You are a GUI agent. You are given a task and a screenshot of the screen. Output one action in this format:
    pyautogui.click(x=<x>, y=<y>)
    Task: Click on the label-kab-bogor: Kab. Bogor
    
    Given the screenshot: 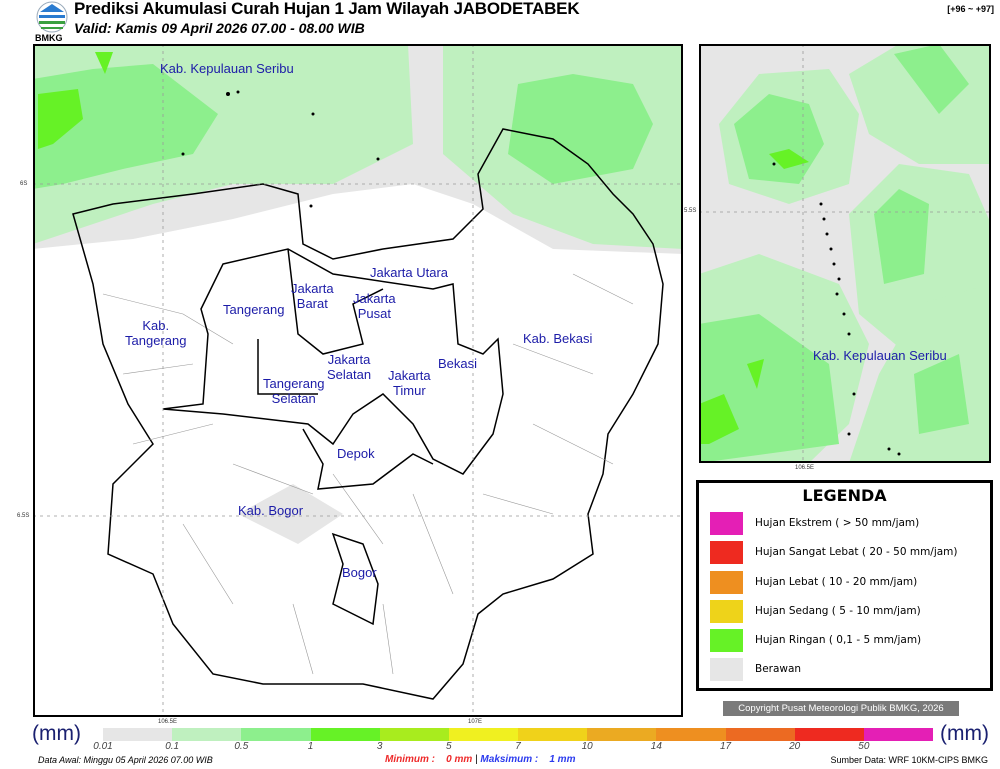 What is the action you would take?
    pyautogui.click(x=271, y=510)
    